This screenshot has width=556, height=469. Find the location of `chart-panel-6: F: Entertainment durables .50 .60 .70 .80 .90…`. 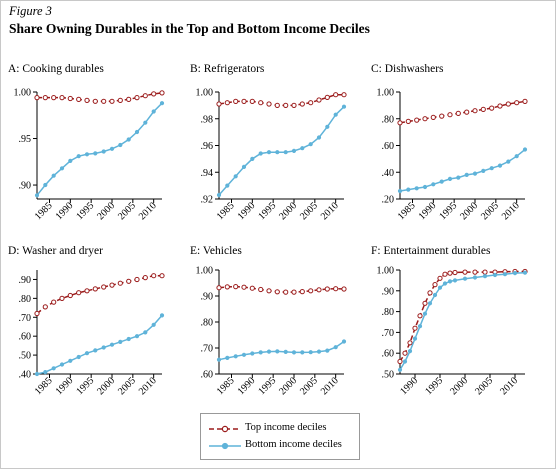

chart-panel-6: F: Entertainment durables .50 .60 .70 .80 .90… is located at coordinates (449, 321).